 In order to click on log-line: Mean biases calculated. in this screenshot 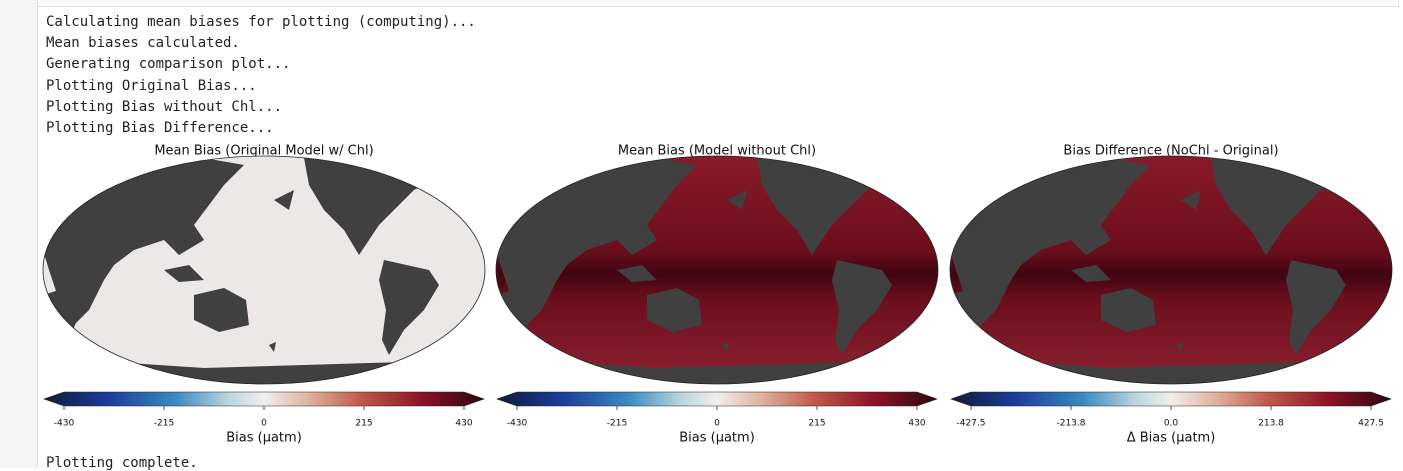, I will do `click(143, 43)`.